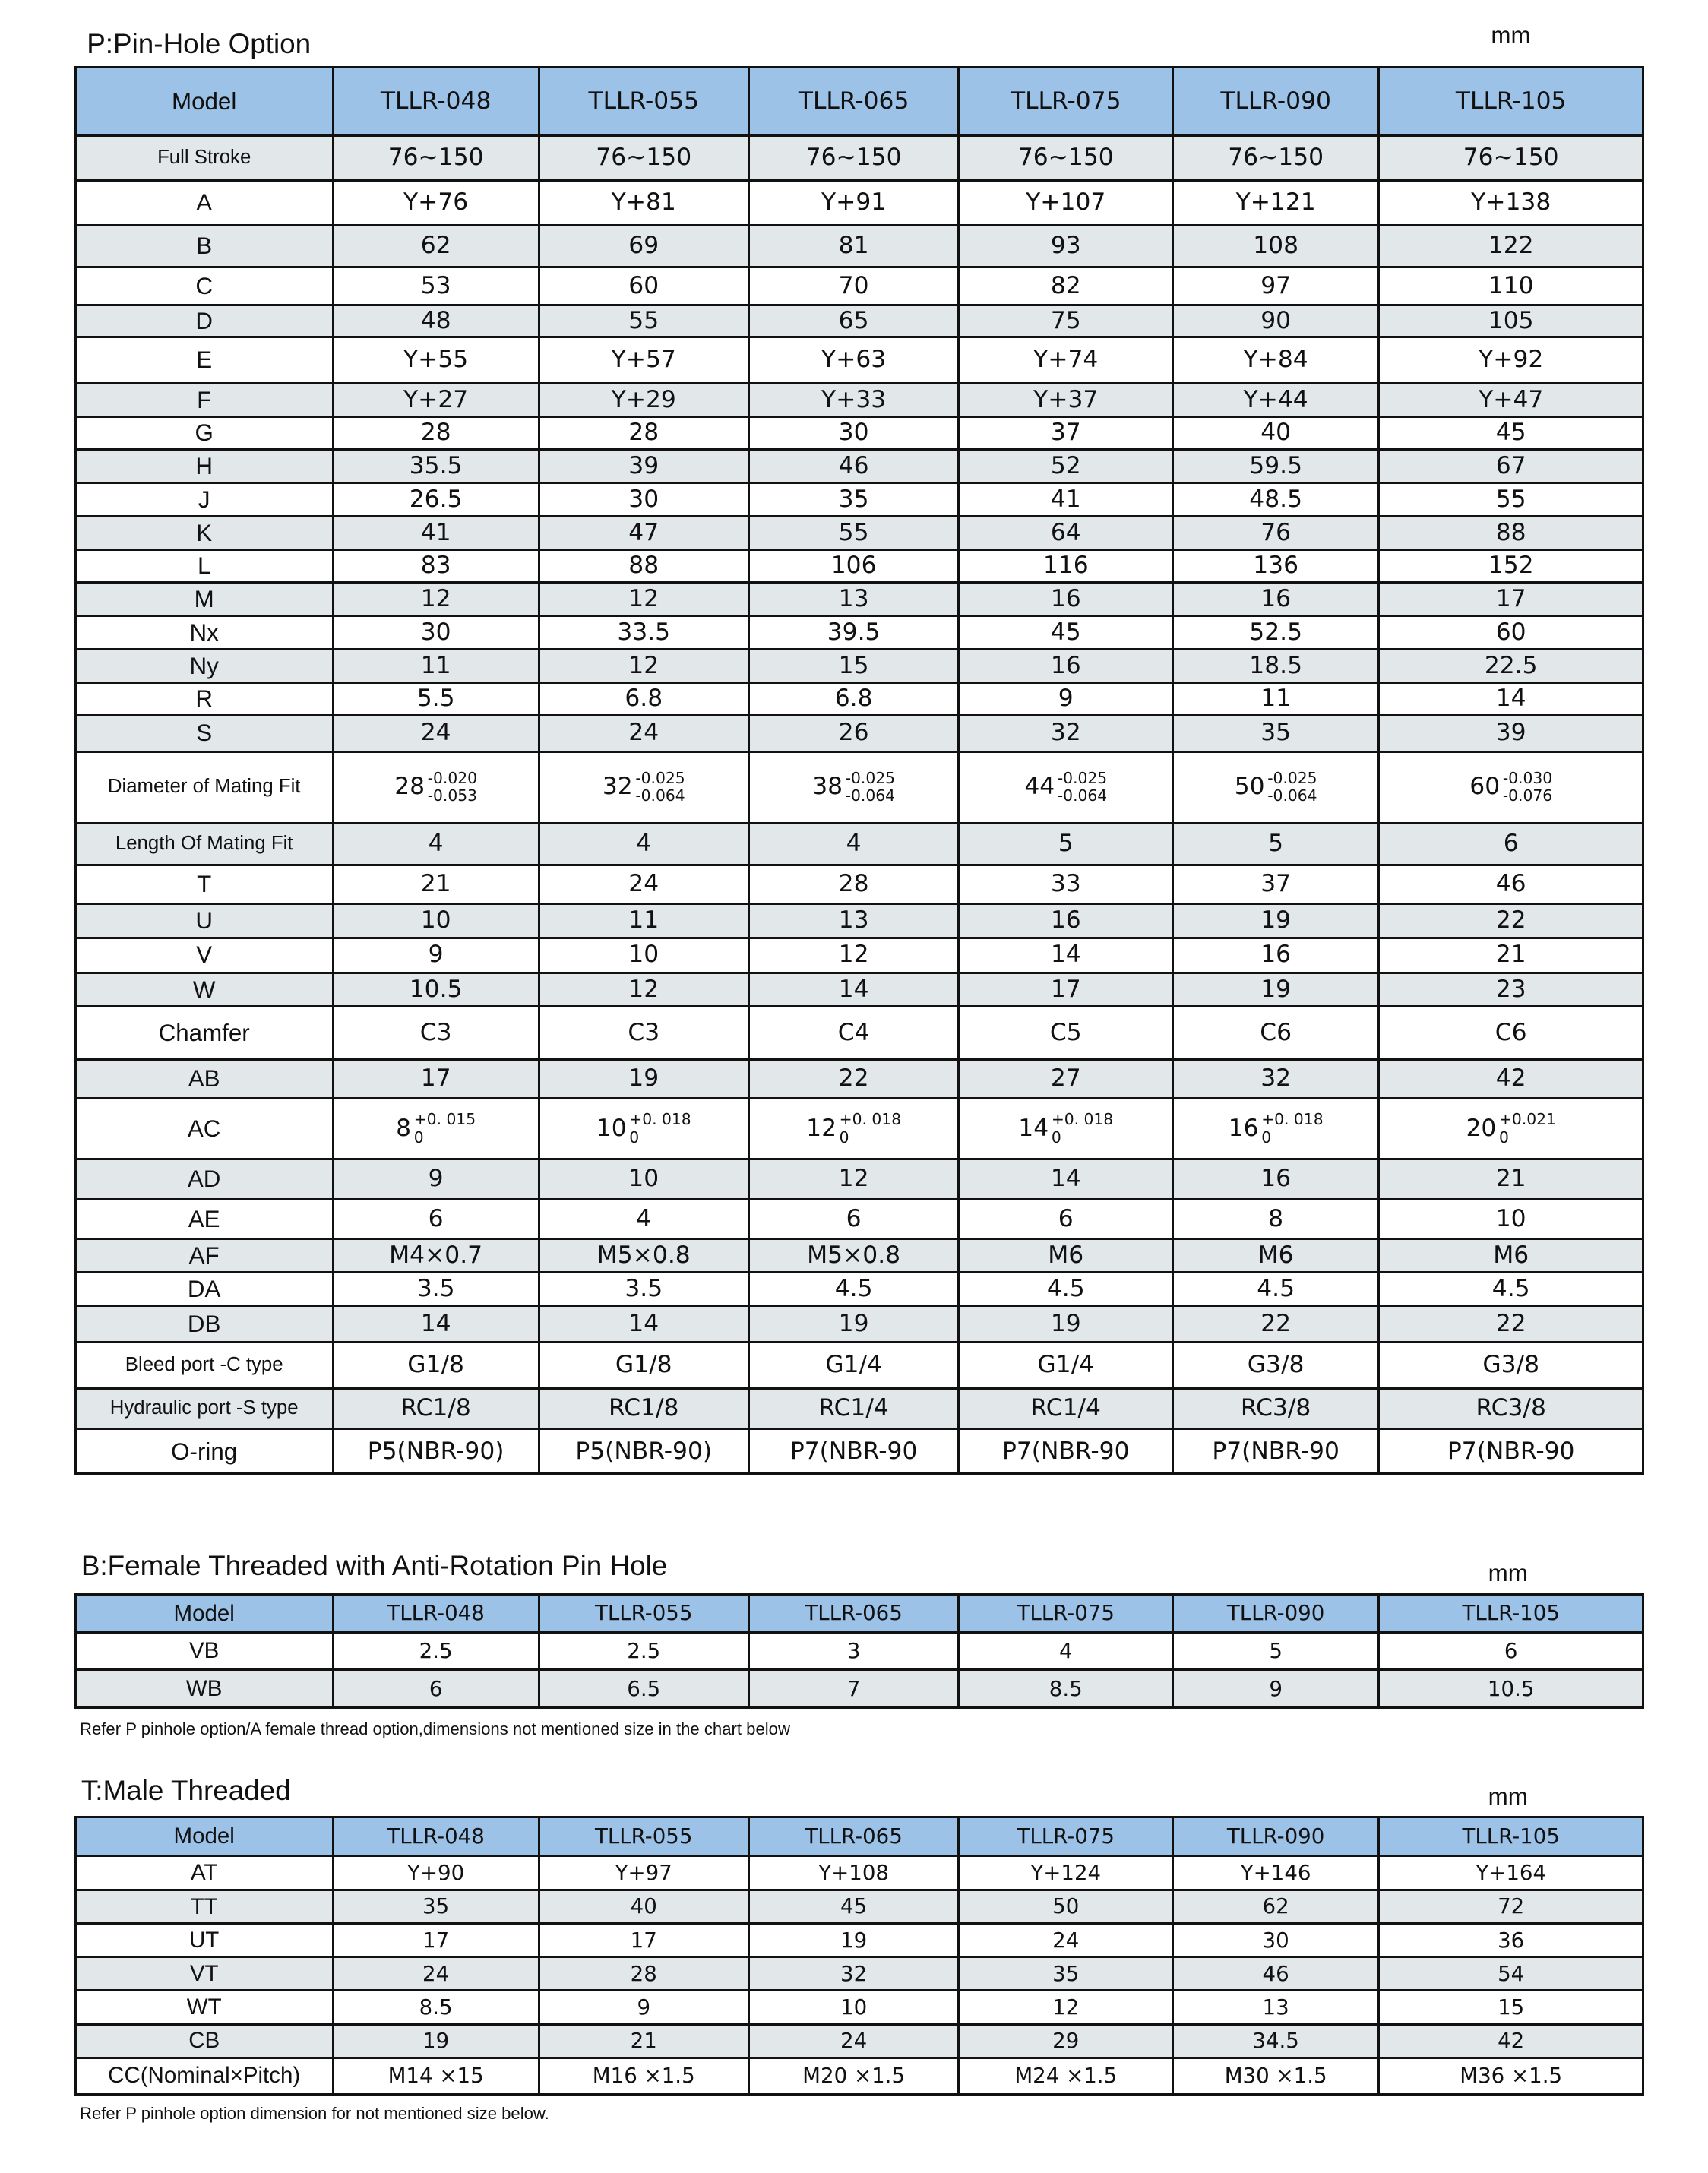 This screenshot has height=2173, width=1708. Describe the element at coordinates (1511, 321) in the screenshot. I see `table-cell: 105` at that location.